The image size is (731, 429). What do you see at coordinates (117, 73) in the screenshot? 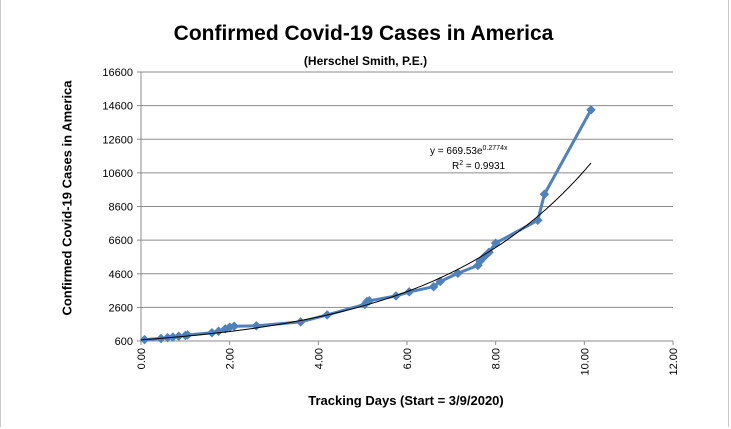
I see `y-tick-label: 16600` at bounding box center [117, 73].